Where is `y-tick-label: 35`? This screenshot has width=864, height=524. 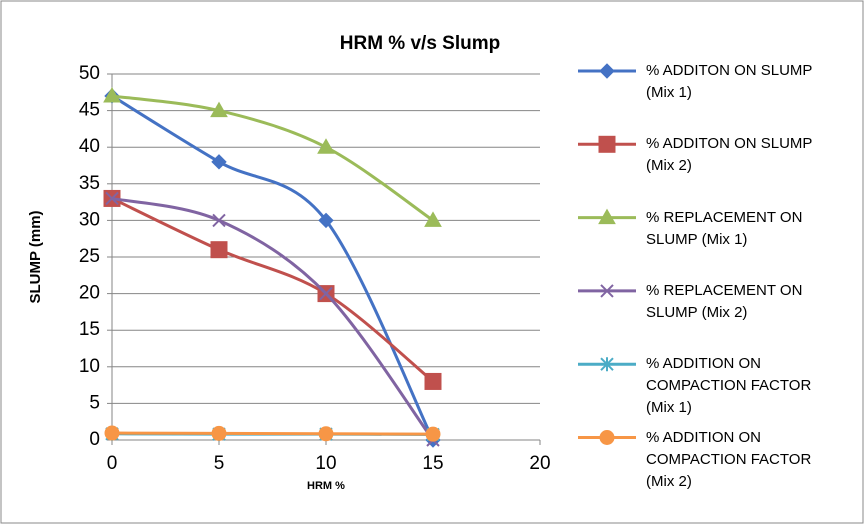
y-tick-label: 35 is located at coordinates (89, 183).